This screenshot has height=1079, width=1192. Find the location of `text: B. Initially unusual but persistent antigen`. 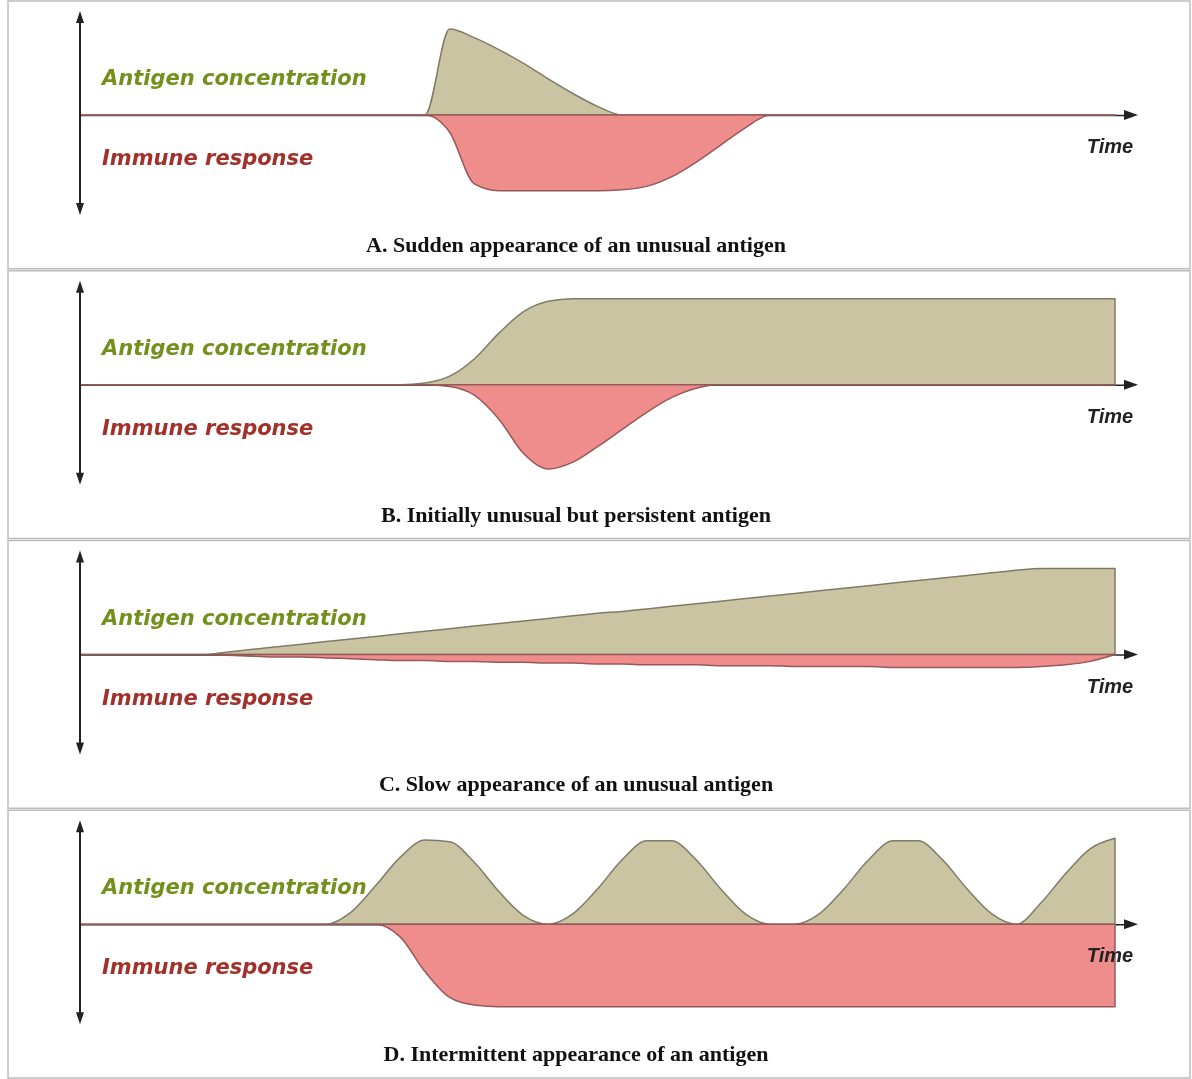

text: B. Initially unusual but persistent antigen is located at coordinates (576, 514).